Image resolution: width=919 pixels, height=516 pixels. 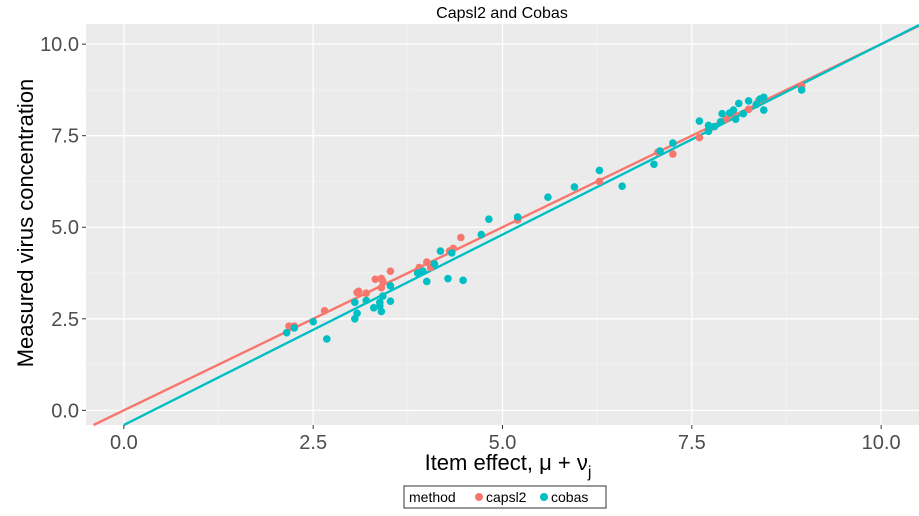 I want to click on legend-box, so click(x=505, y=497).